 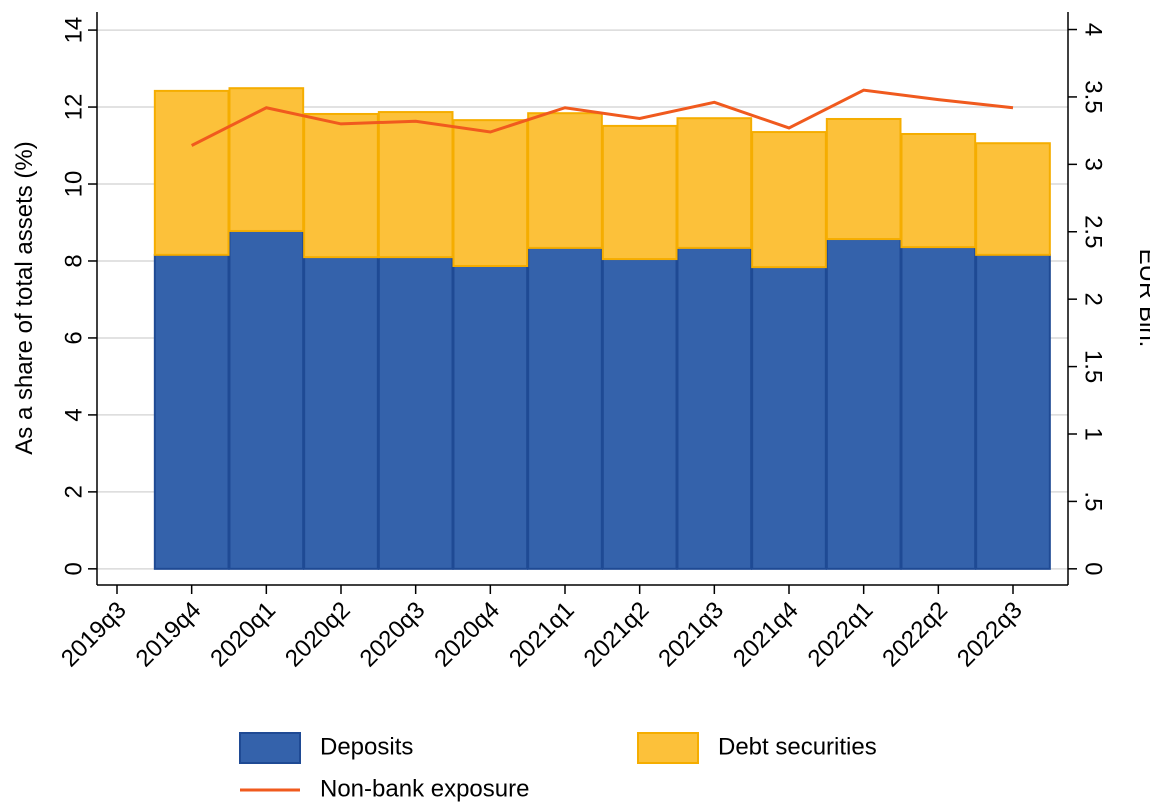 I want to click on y2-tick-label: .5, so click(x=1093, y=501).